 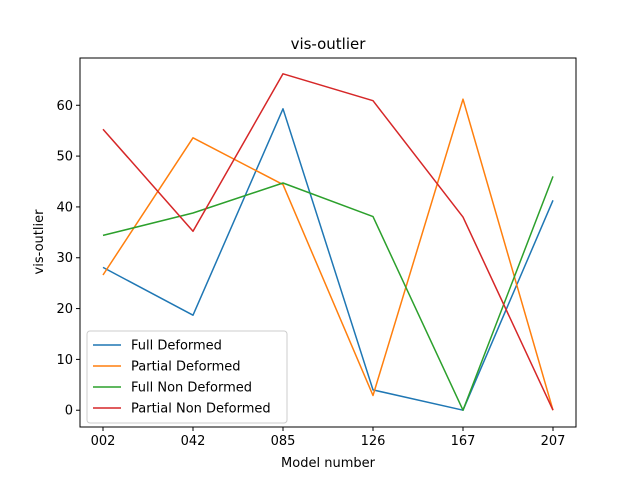 What do you see at coordinates (64, 258) in the screenshot?
I see `y-tick-label: 30` at bounding box center [64, 258].